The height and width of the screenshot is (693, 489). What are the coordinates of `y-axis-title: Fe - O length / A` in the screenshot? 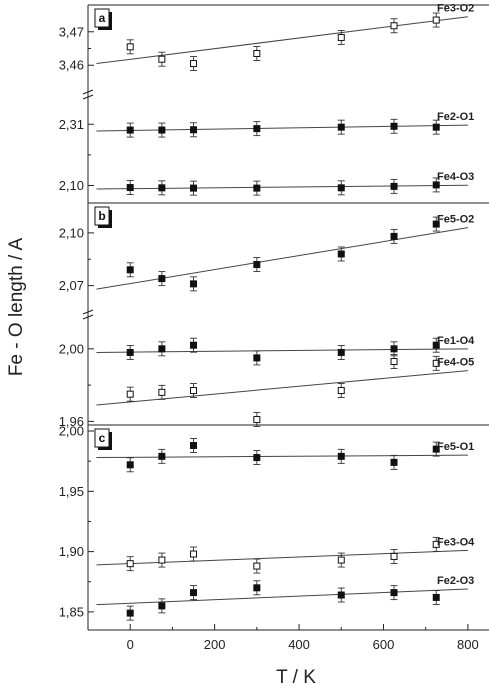 It's located at (16, 307).